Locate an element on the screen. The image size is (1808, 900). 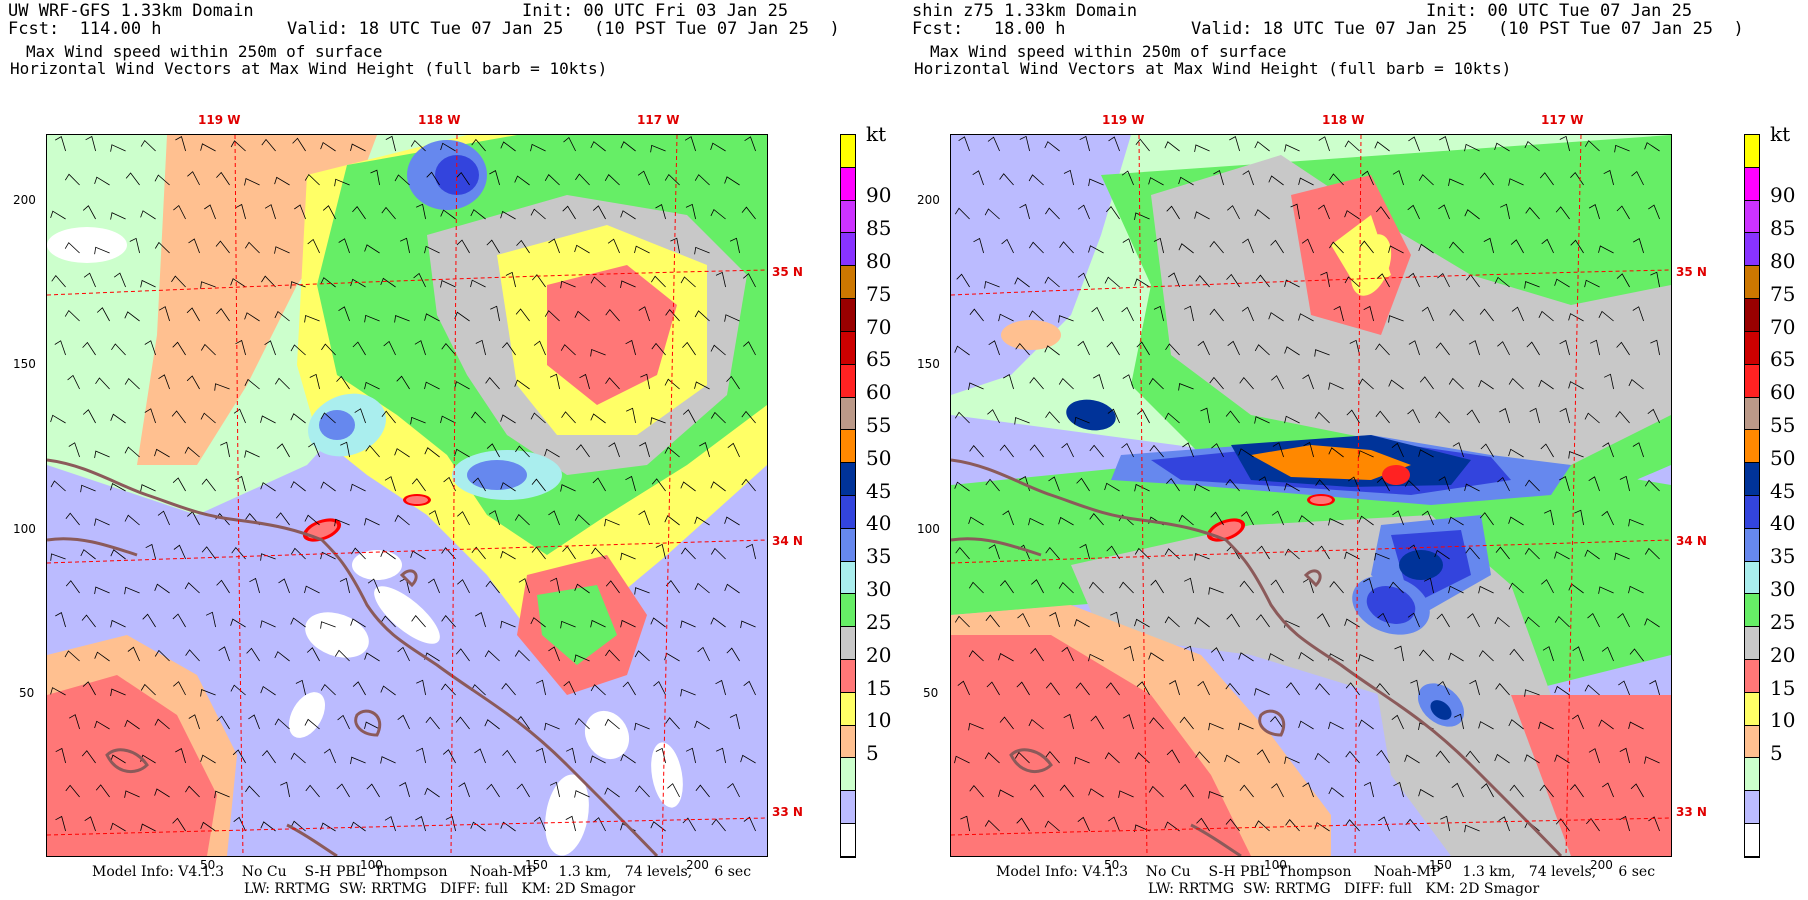
y-tick-200: 200 is located at coordinates (24, 200).